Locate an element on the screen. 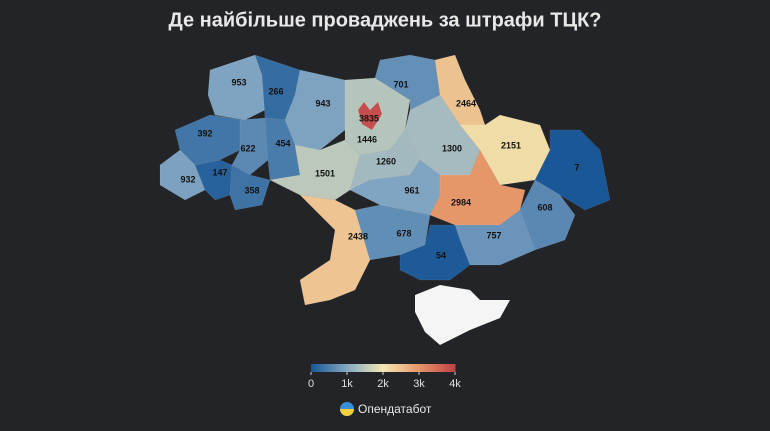  crimea is located at coordinates (462, 315).